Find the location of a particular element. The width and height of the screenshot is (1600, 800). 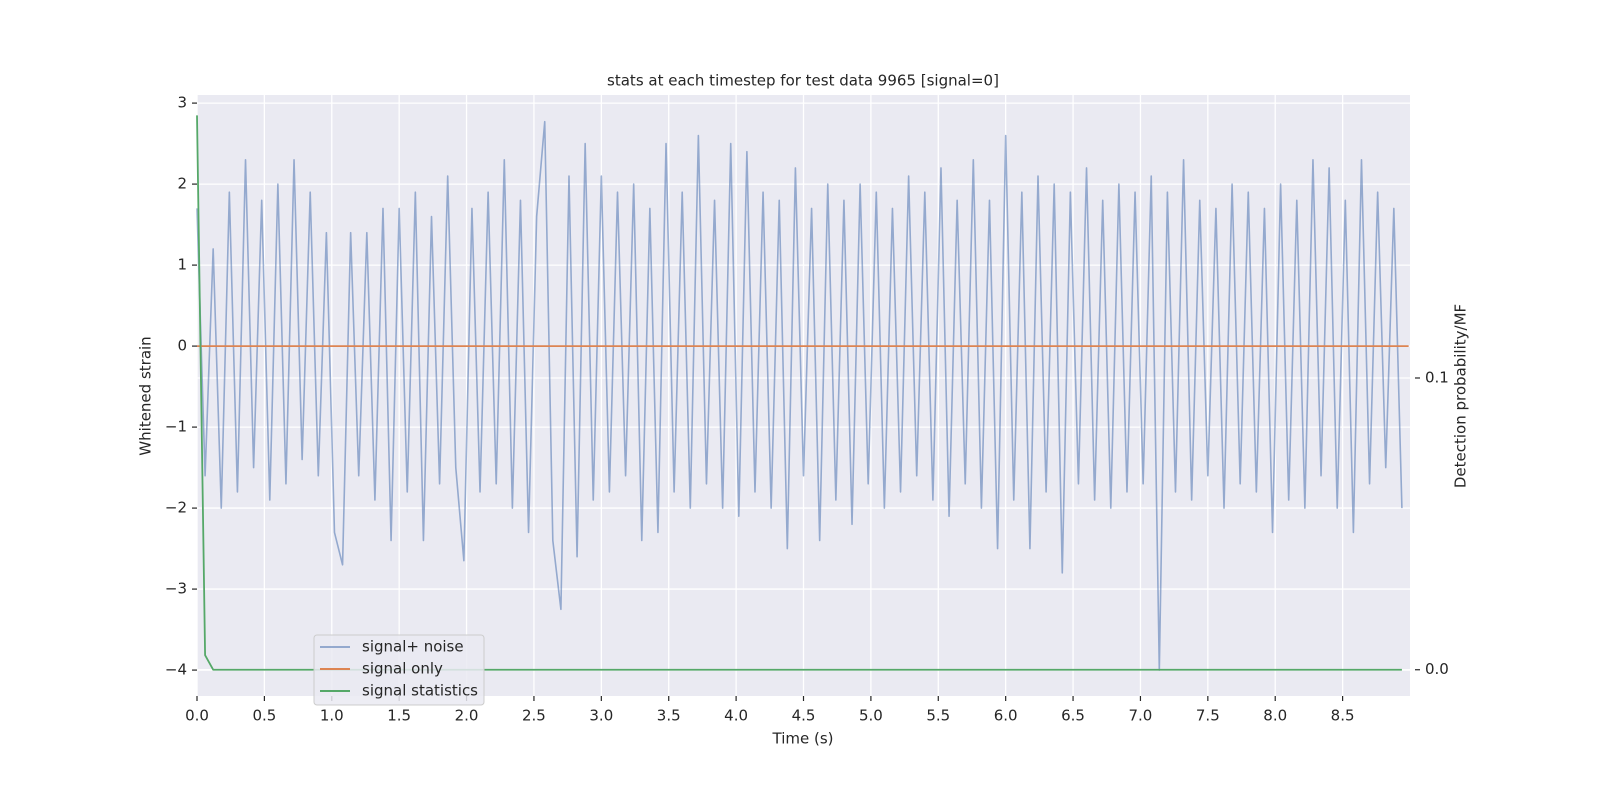

y-tick-label: −2 is located at coordinates (176, 508).